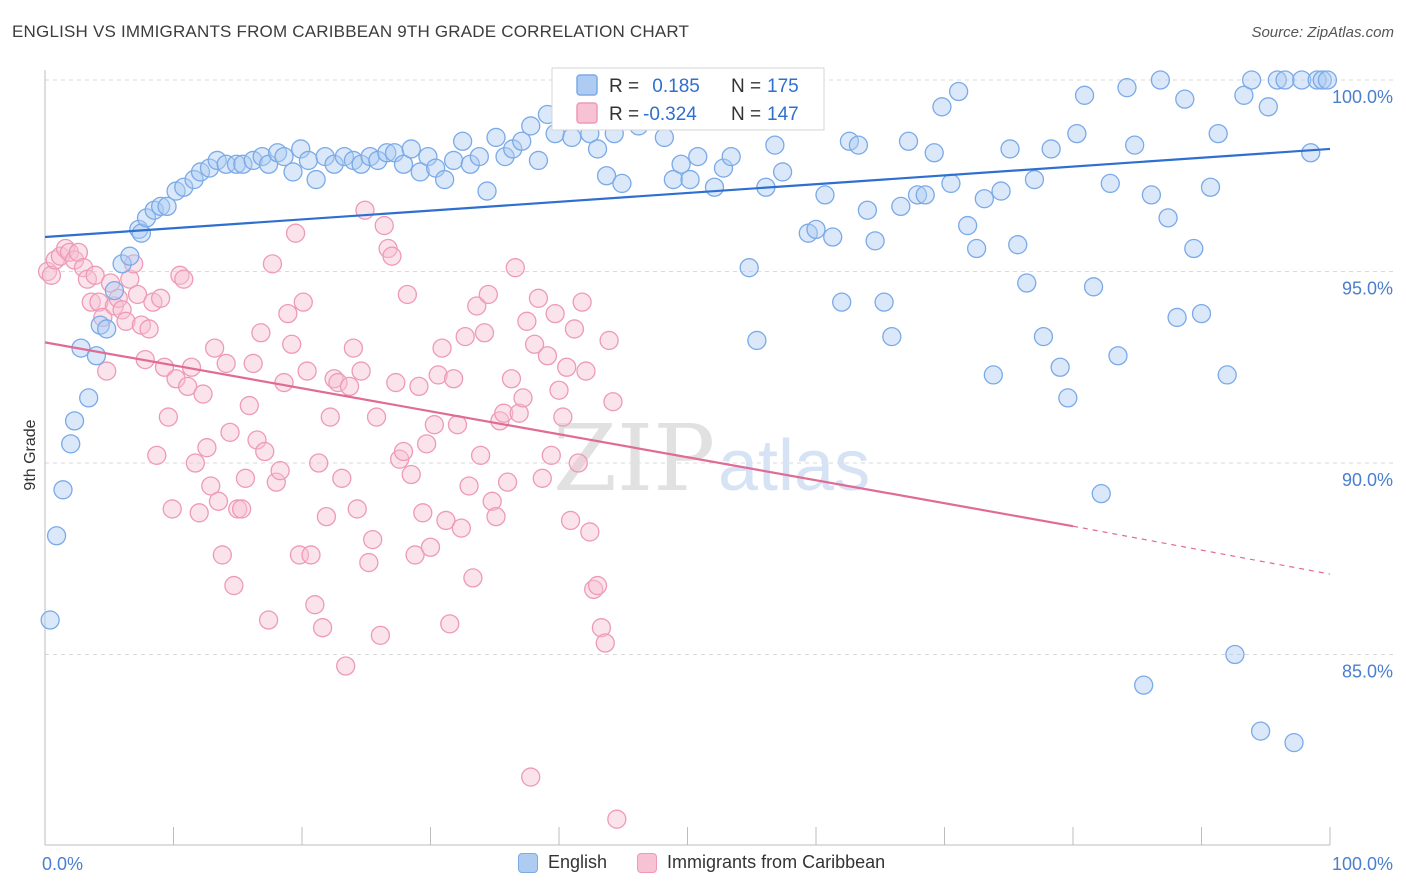 This screenshot has width=1406, height=892. Describe the element at coordinates (783, 114) in the screenshot. I see `legend-carib-n-value: 147` at that location.